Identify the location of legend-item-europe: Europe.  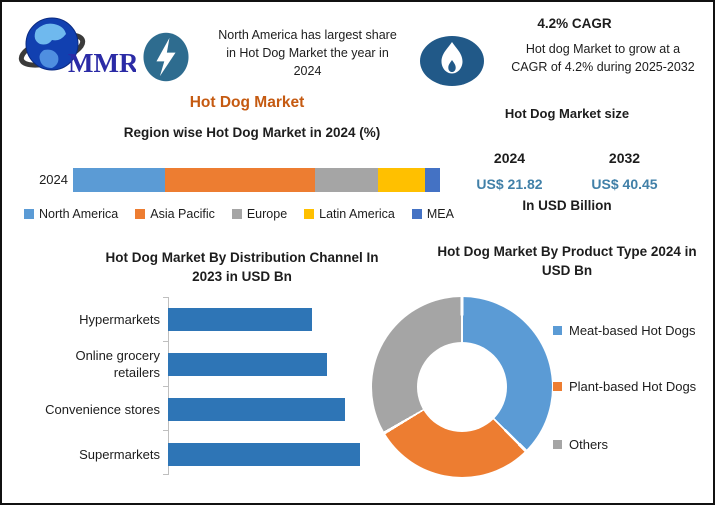
(259, 214).